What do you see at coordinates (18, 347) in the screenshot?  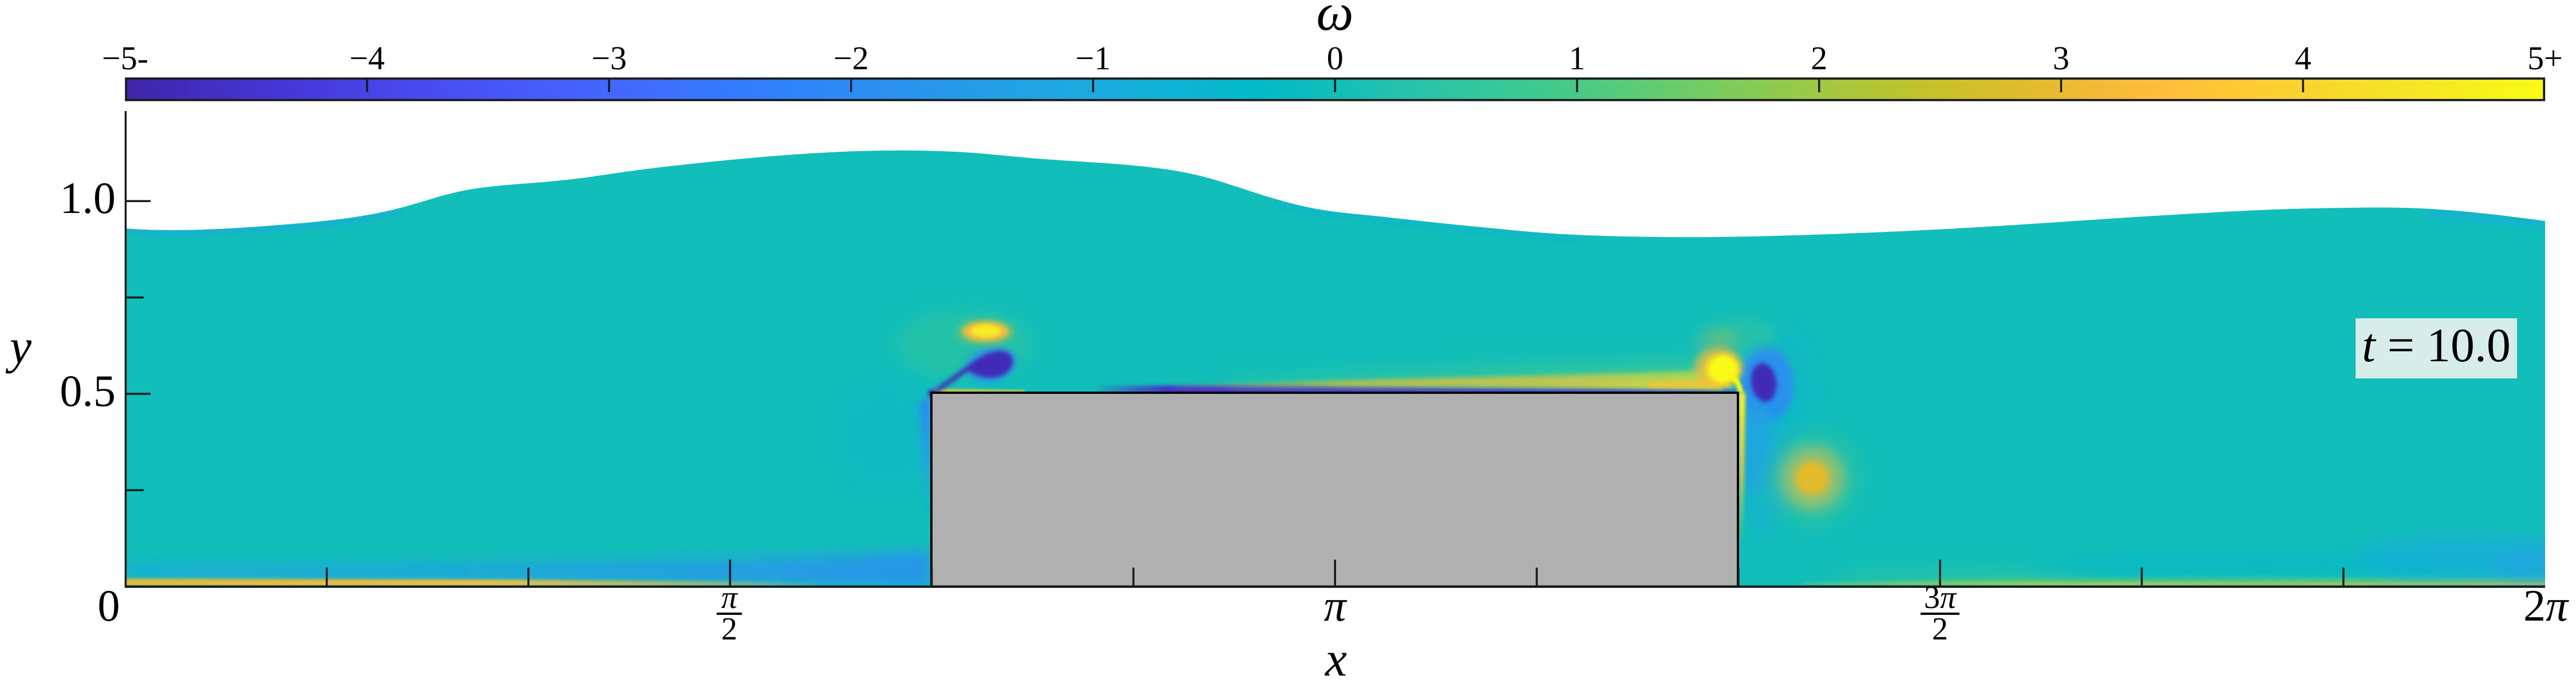 I see `svg-text: y` at bounding box center [18, 347].